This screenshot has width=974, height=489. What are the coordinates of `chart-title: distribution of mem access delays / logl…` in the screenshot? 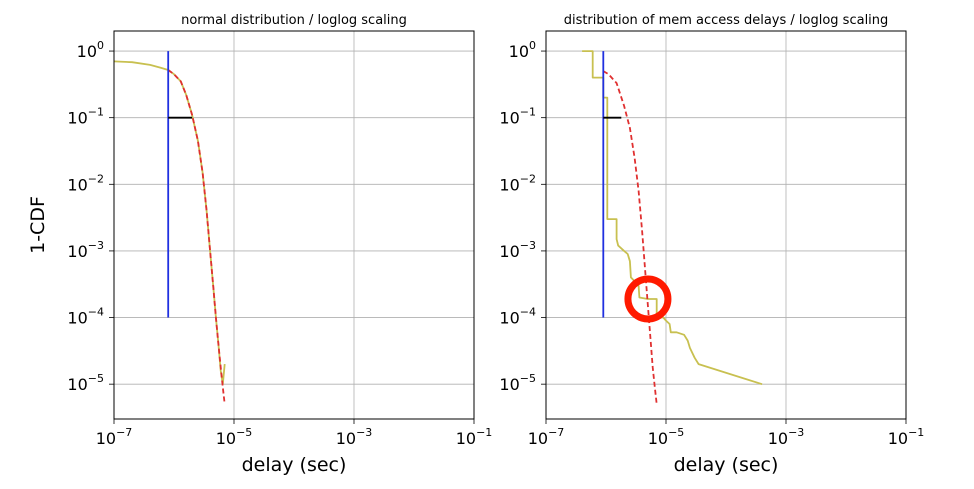 It's located at (726, 20).